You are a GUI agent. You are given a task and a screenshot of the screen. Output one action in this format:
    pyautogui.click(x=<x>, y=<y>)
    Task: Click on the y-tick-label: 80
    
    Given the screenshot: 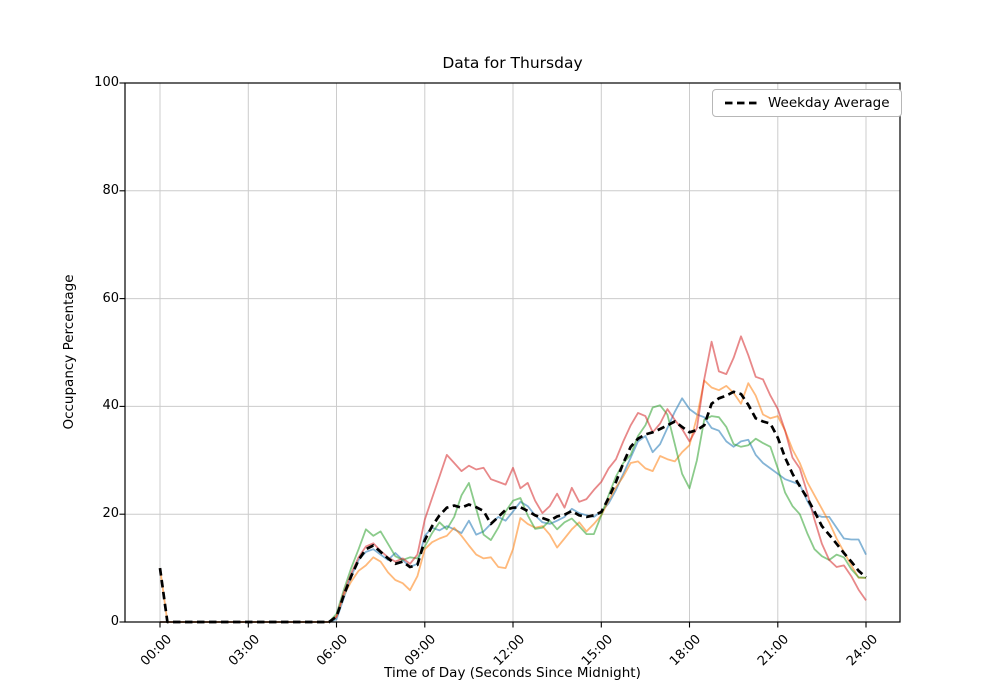 What is the action you would take?
    pyautogui.click(x=110, y=190)
    